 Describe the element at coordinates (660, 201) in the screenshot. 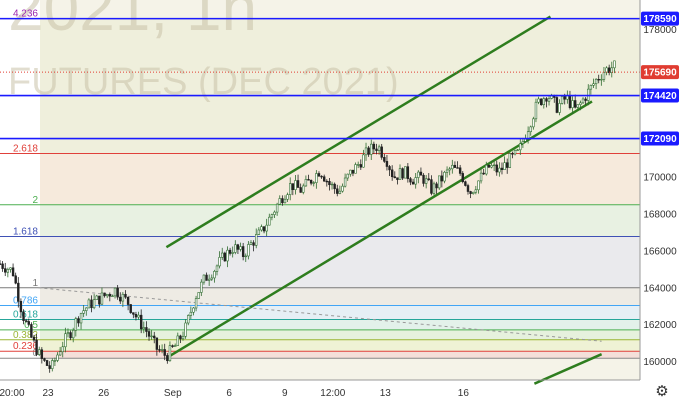

I see `price-axis` at that location.